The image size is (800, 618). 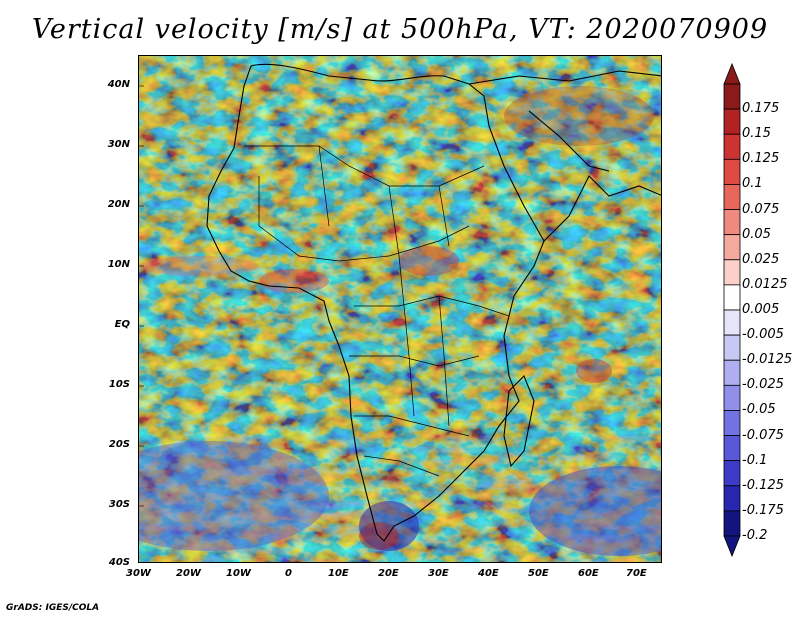 I want to click on colorbar, so click(x=732, y=310).